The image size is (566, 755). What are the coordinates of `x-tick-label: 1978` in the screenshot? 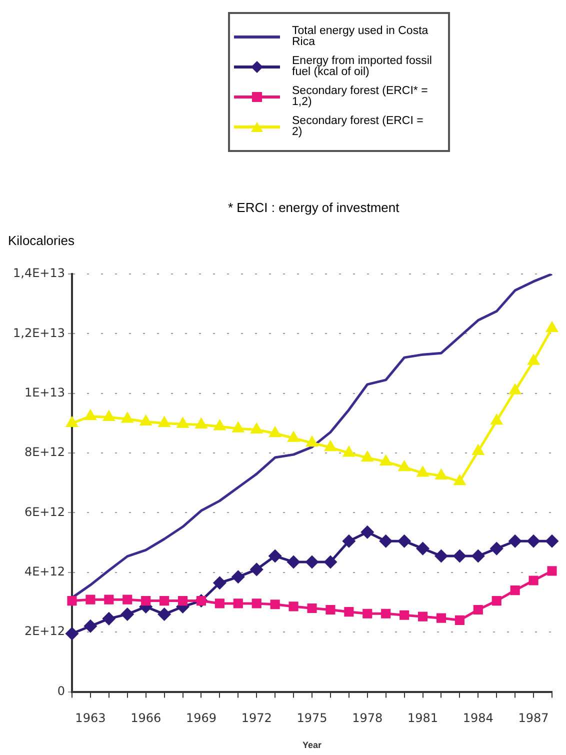 It's located at (367, 718).